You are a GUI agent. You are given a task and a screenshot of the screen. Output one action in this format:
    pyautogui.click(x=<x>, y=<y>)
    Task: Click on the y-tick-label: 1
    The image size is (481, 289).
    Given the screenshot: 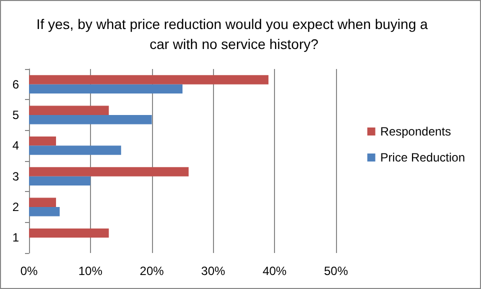 What is the action you would take?
    pyautogui.click(x=16, y=237)
    